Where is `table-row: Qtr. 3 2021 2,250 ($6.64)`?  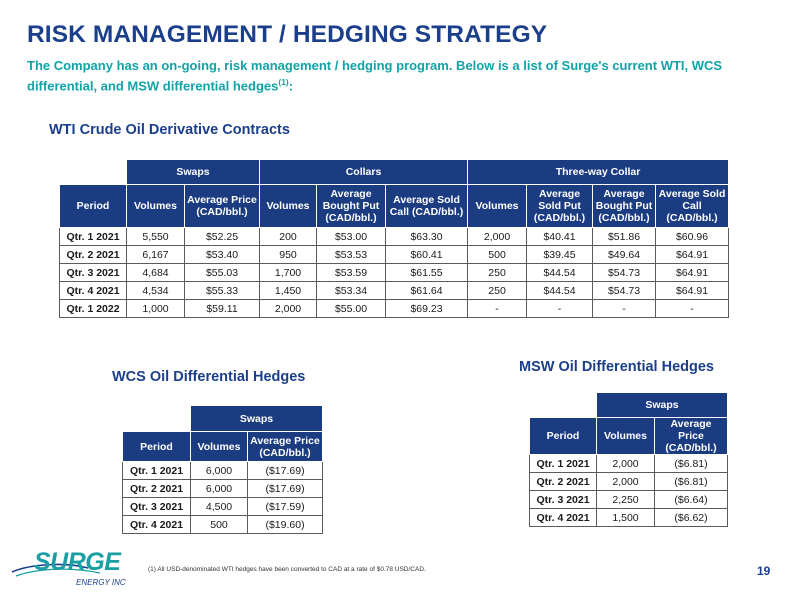 table-row: Qtr. 3 2021 2,250 ($6.64) is located at coordinates (629, 499).